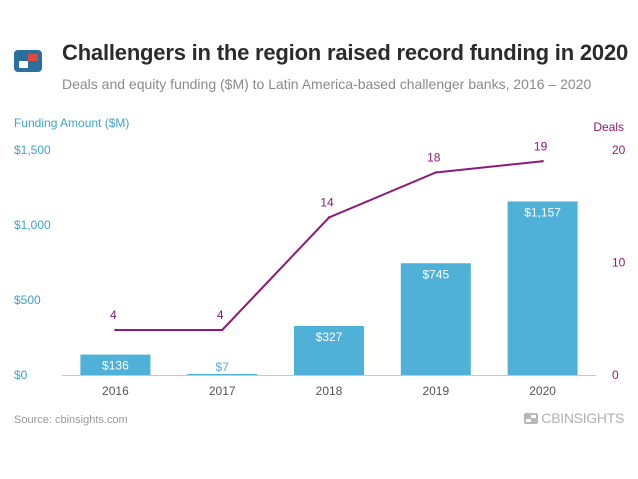 This screenshot has height=479, width=638. What do you see at coordinates (327, 203) in the screenshot?
I see `deals-value-label: 14` at bounding box center [327, 203].